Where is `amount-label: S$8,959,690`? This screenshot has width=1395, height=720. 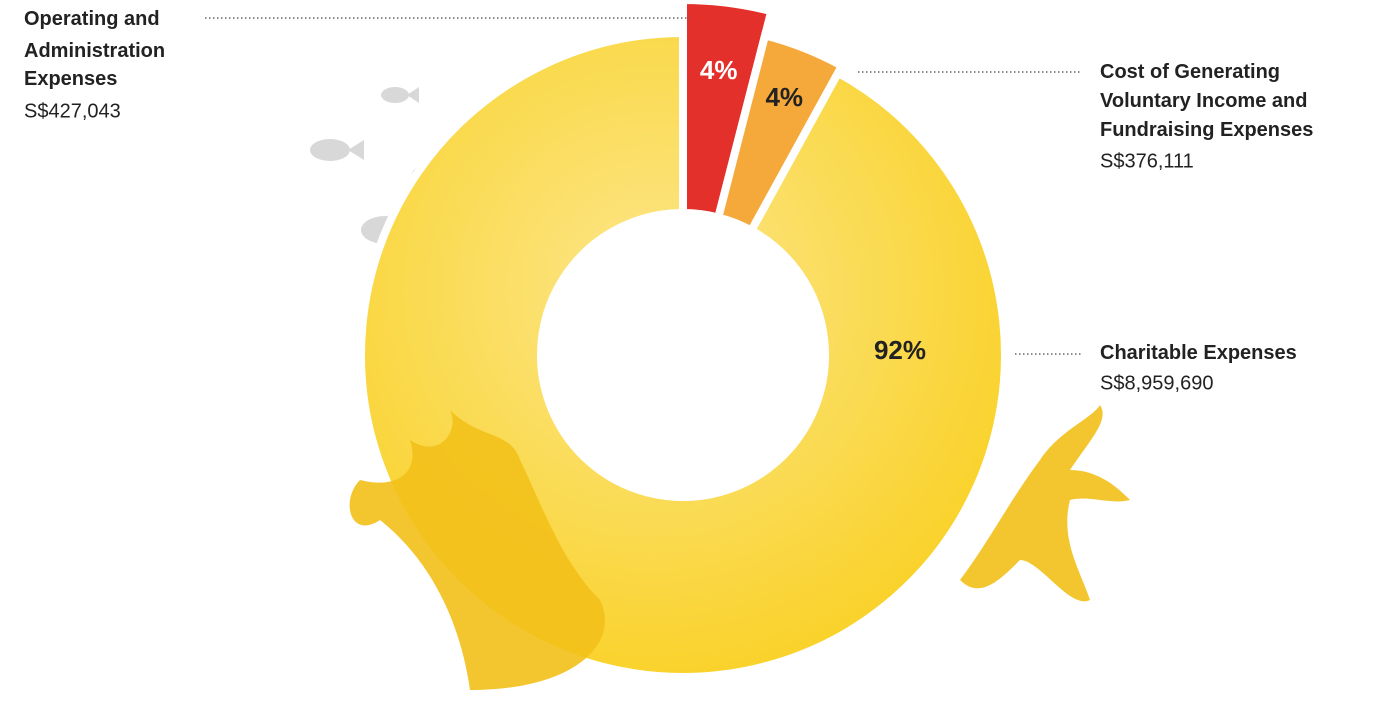 amount-label: S$8,959,690 is located at coordinates (1156, 383).